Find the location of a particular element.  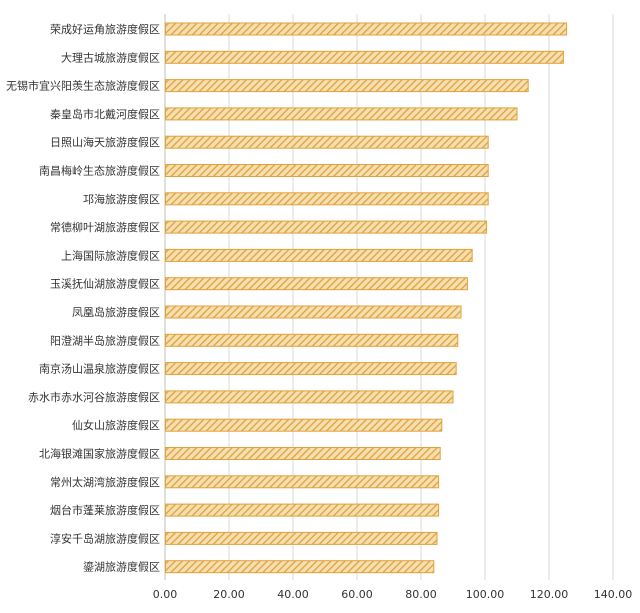

category-label: 阳澄湖半岛旅游度假区 is located at coordinates (105, 340).